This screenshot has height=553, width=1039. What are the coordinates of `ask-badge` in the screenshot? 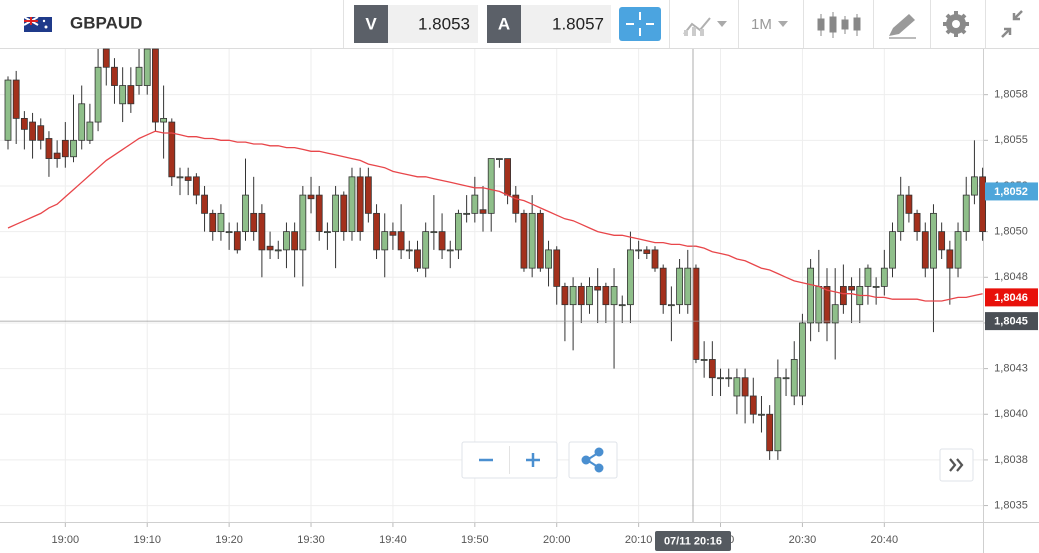 It's located at (504, 24).